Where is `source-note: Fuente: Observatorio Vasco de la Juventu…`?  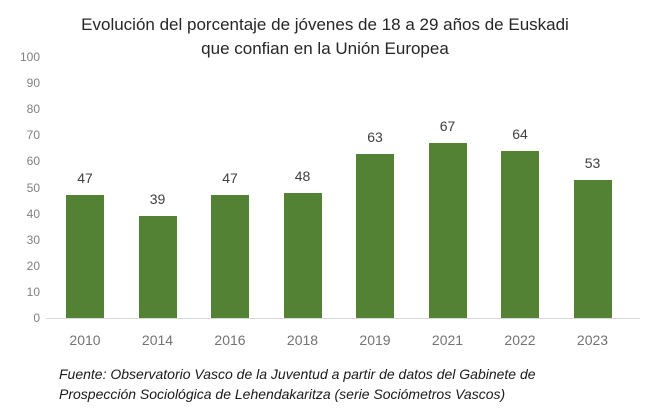 source-note: Fuente: Observatorio Vasco de la Juventu… is located at coordinates (339, 384).